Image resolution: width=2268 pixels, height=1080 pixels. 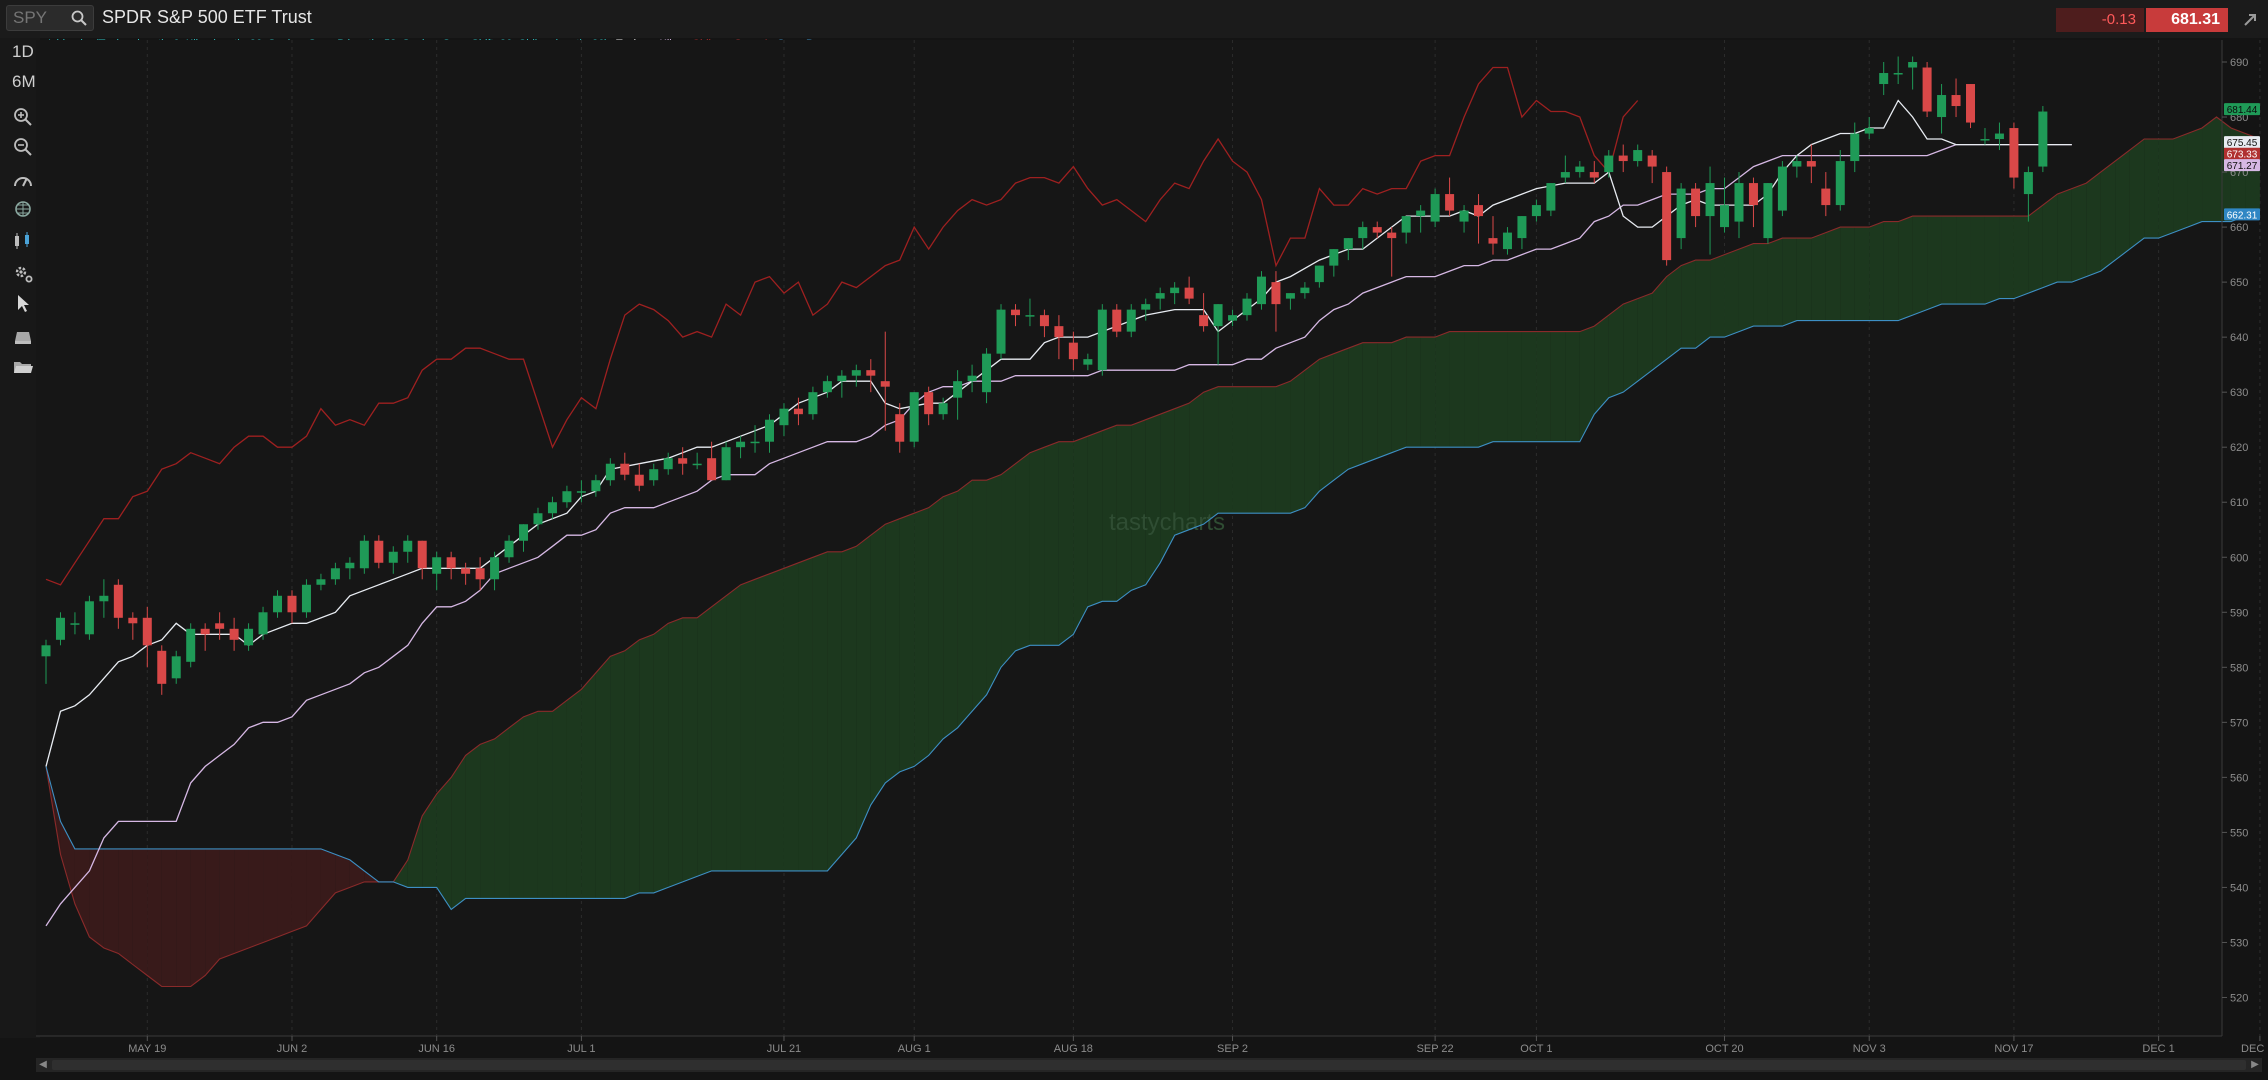 I want to click on scroll-thumb, so click(x=1149, y=1065).